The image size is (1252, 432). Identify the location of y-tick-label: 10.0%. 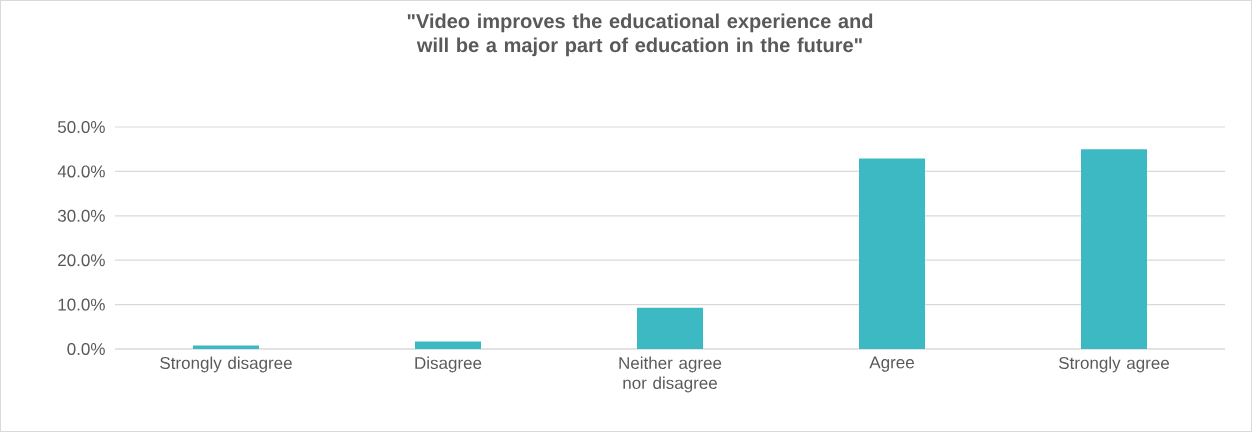
(81, 304).